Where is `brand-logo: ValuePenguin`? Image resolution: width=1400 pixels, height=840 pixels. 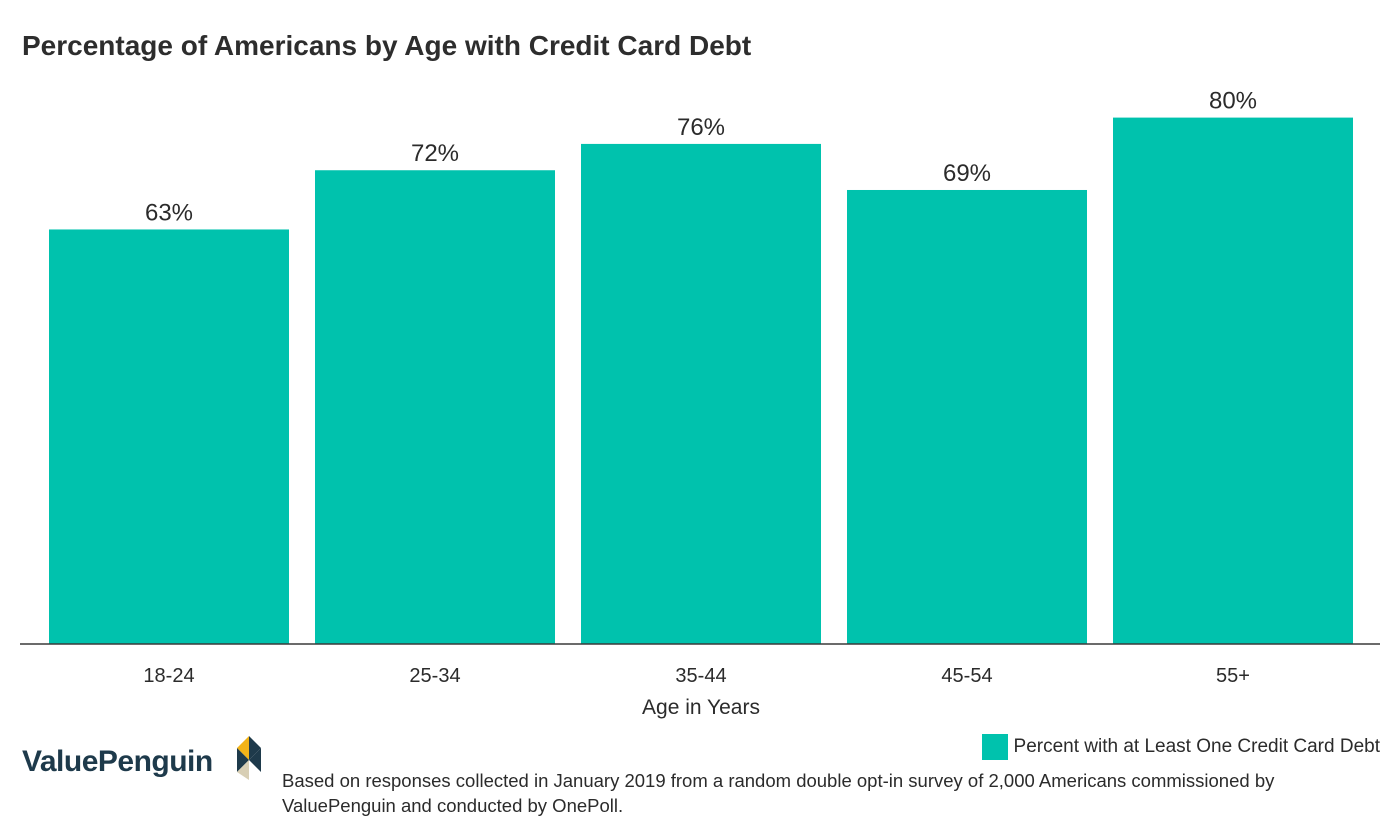
brand-logo: ValuePenguin is located at coordinates (142, 758).